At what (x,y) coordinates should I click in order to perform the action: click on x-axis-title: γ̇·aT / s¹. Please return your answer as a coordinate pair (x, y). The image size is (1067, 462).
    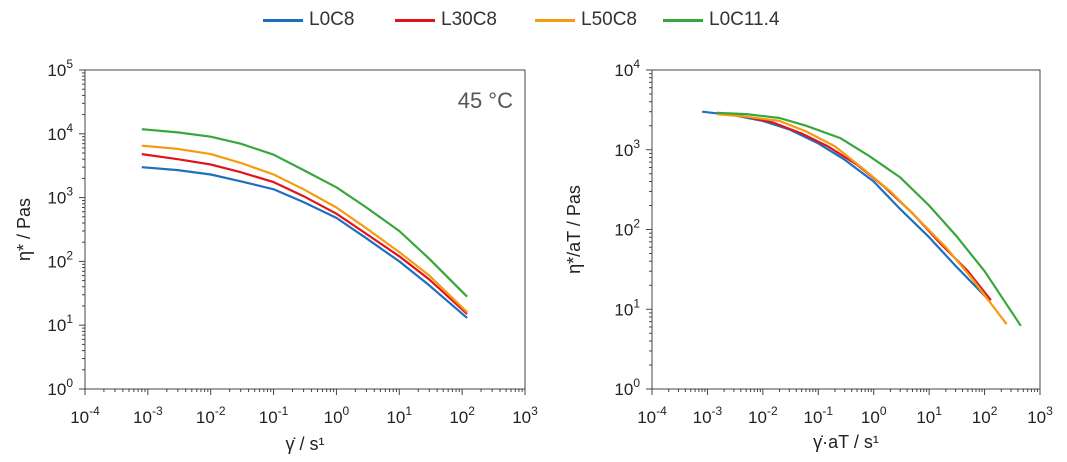
    Looking at the image, I should click on (846, 442).